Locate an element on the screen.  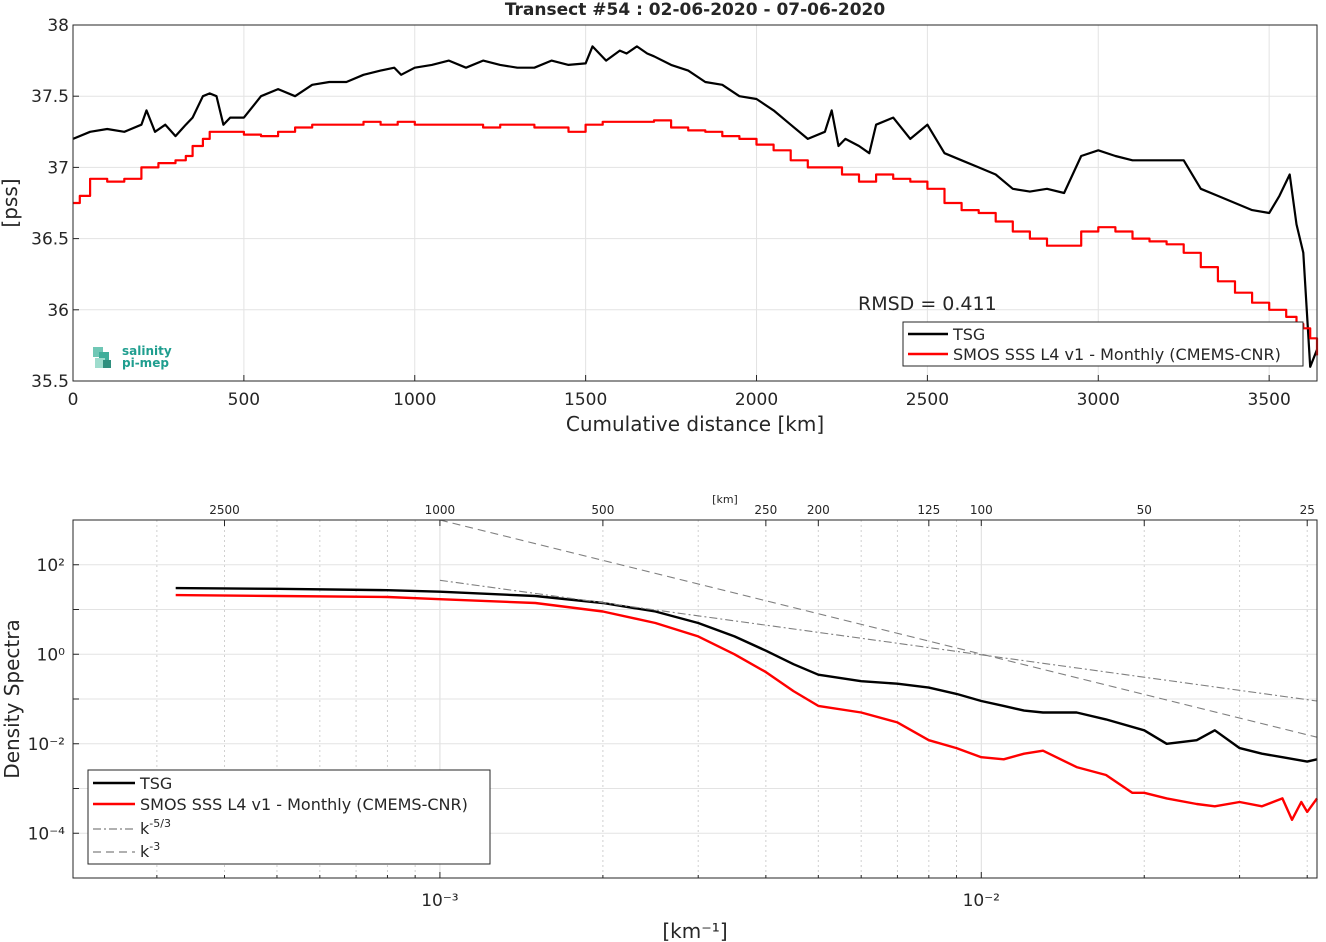
x-tick-label: 1000 is located at coordinates (414, 400).